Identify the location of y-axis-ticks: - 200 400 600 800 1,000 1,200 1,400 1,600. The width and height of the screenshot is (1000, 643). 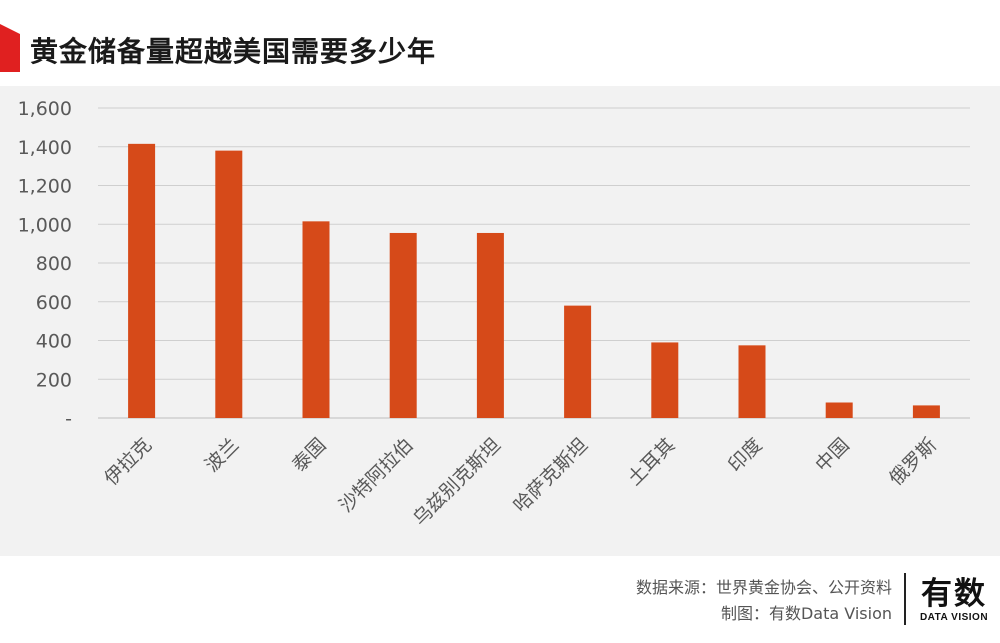
(45, 264).